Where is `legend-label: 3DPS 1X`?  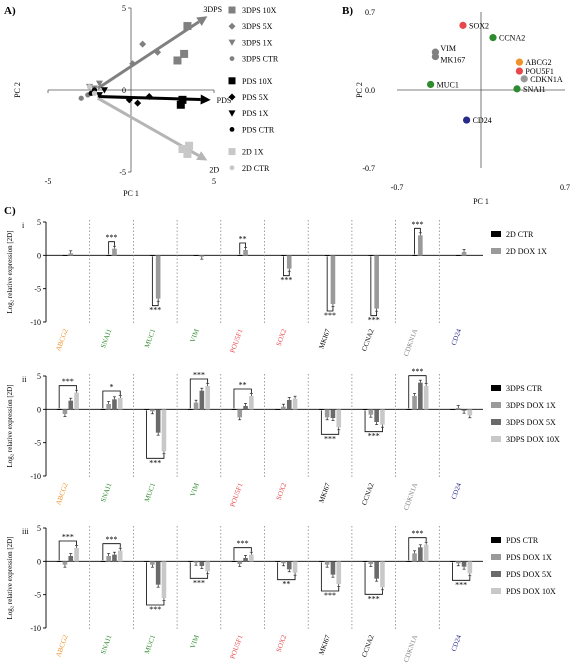 legend-label: 3DPS 1X is located at coordinates (257, 42).